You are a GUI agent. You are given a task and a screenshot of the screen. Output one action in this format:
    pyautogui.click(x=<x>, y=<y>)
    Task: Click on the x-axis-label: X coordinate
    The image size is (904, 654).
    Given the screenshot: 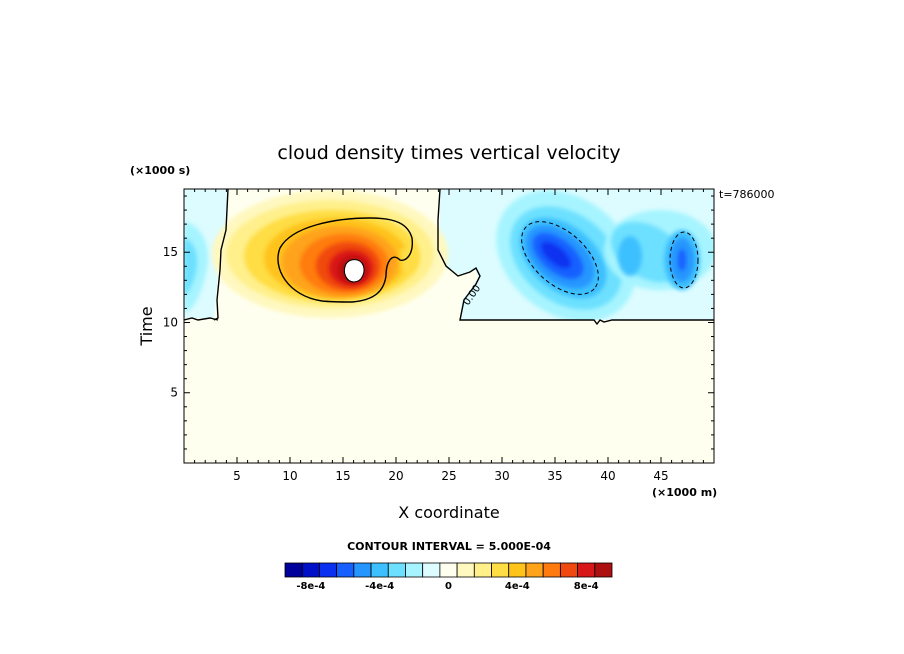 What is the action you would take?
    pyautogui.click(x=448, y=512)
    